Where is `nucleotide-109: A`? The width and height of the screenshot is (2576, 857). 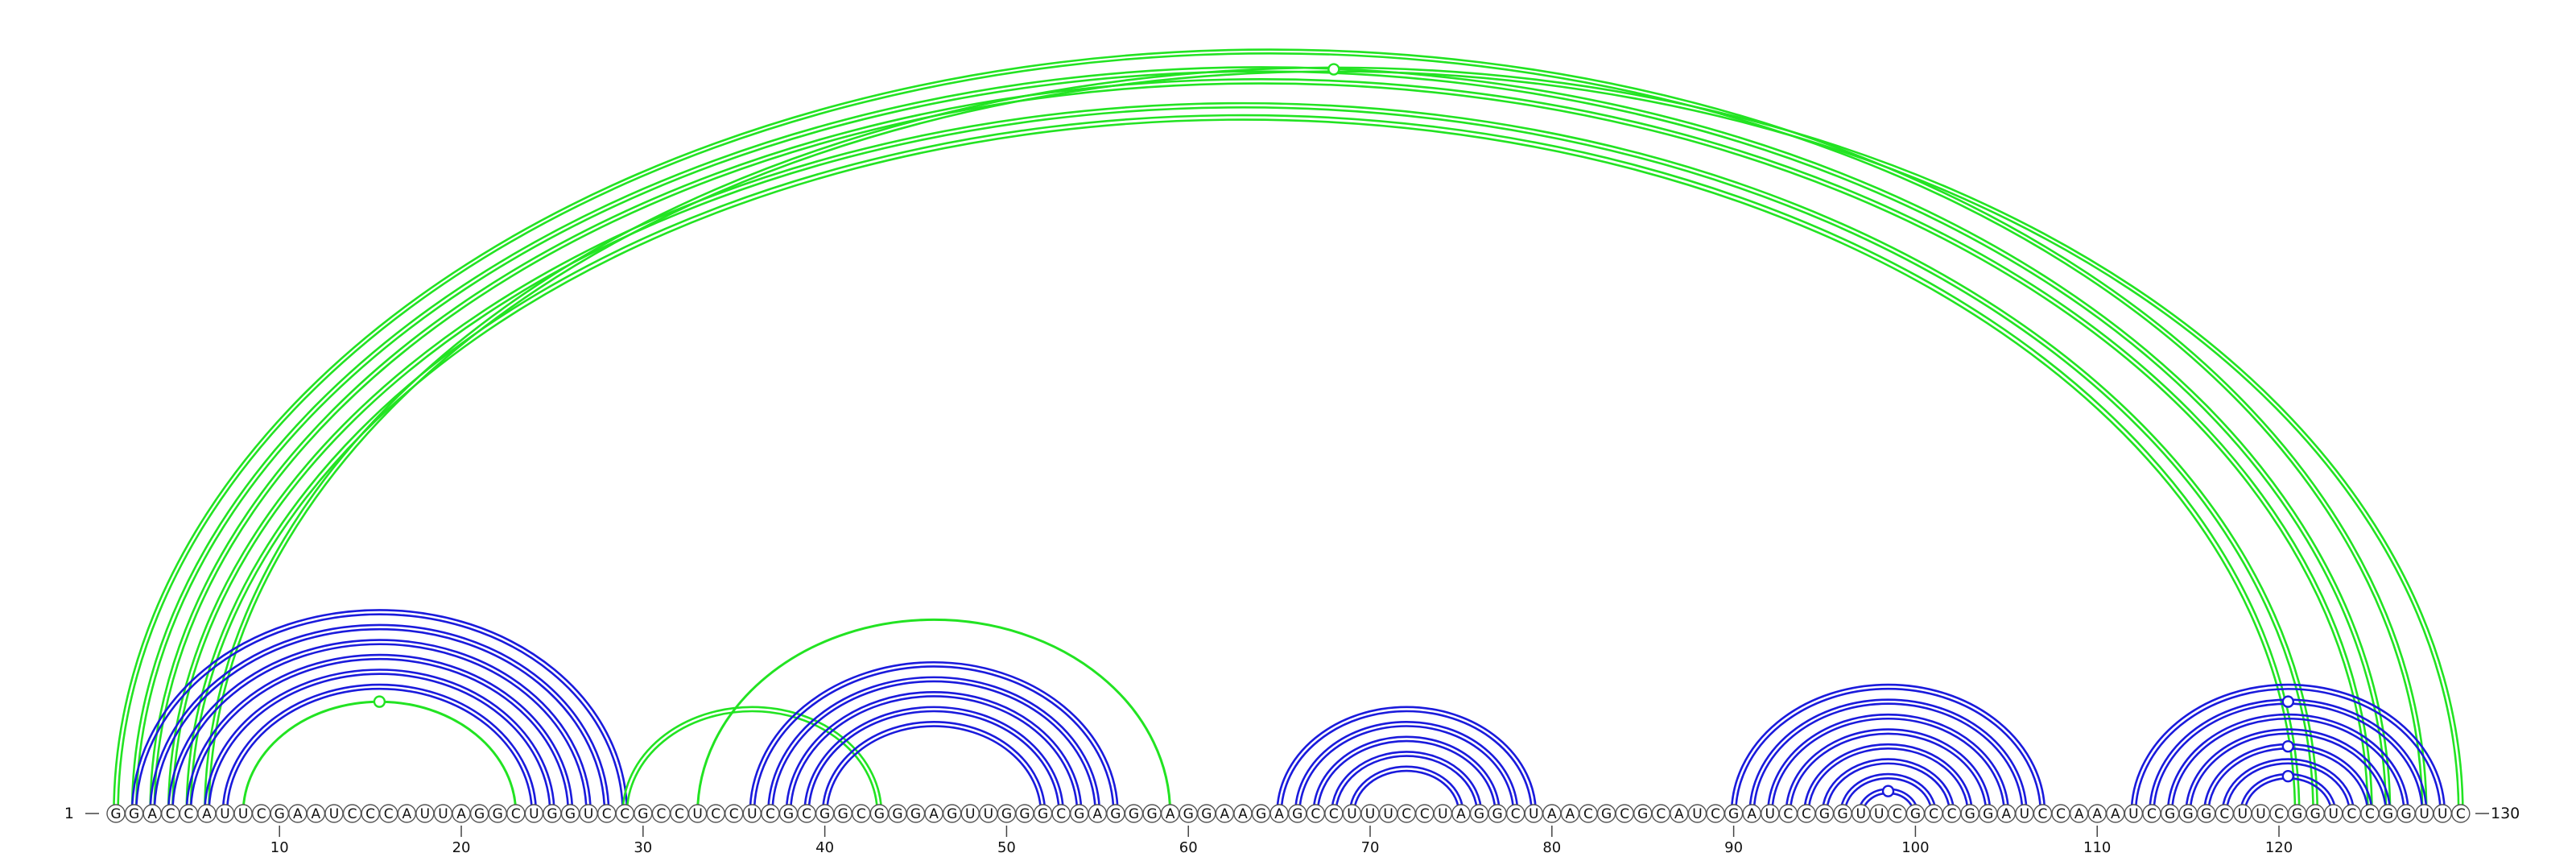
nucleotide-109: A is located at coordinates (2079, 813).